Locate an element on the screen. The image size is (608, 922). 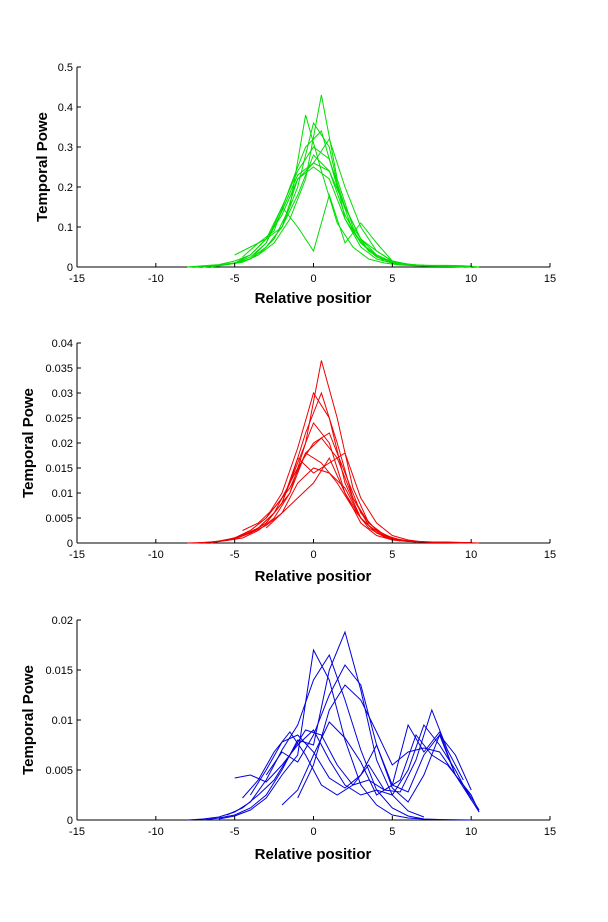
y-tick-label: 0.03 is located at coordinates (62, 394).